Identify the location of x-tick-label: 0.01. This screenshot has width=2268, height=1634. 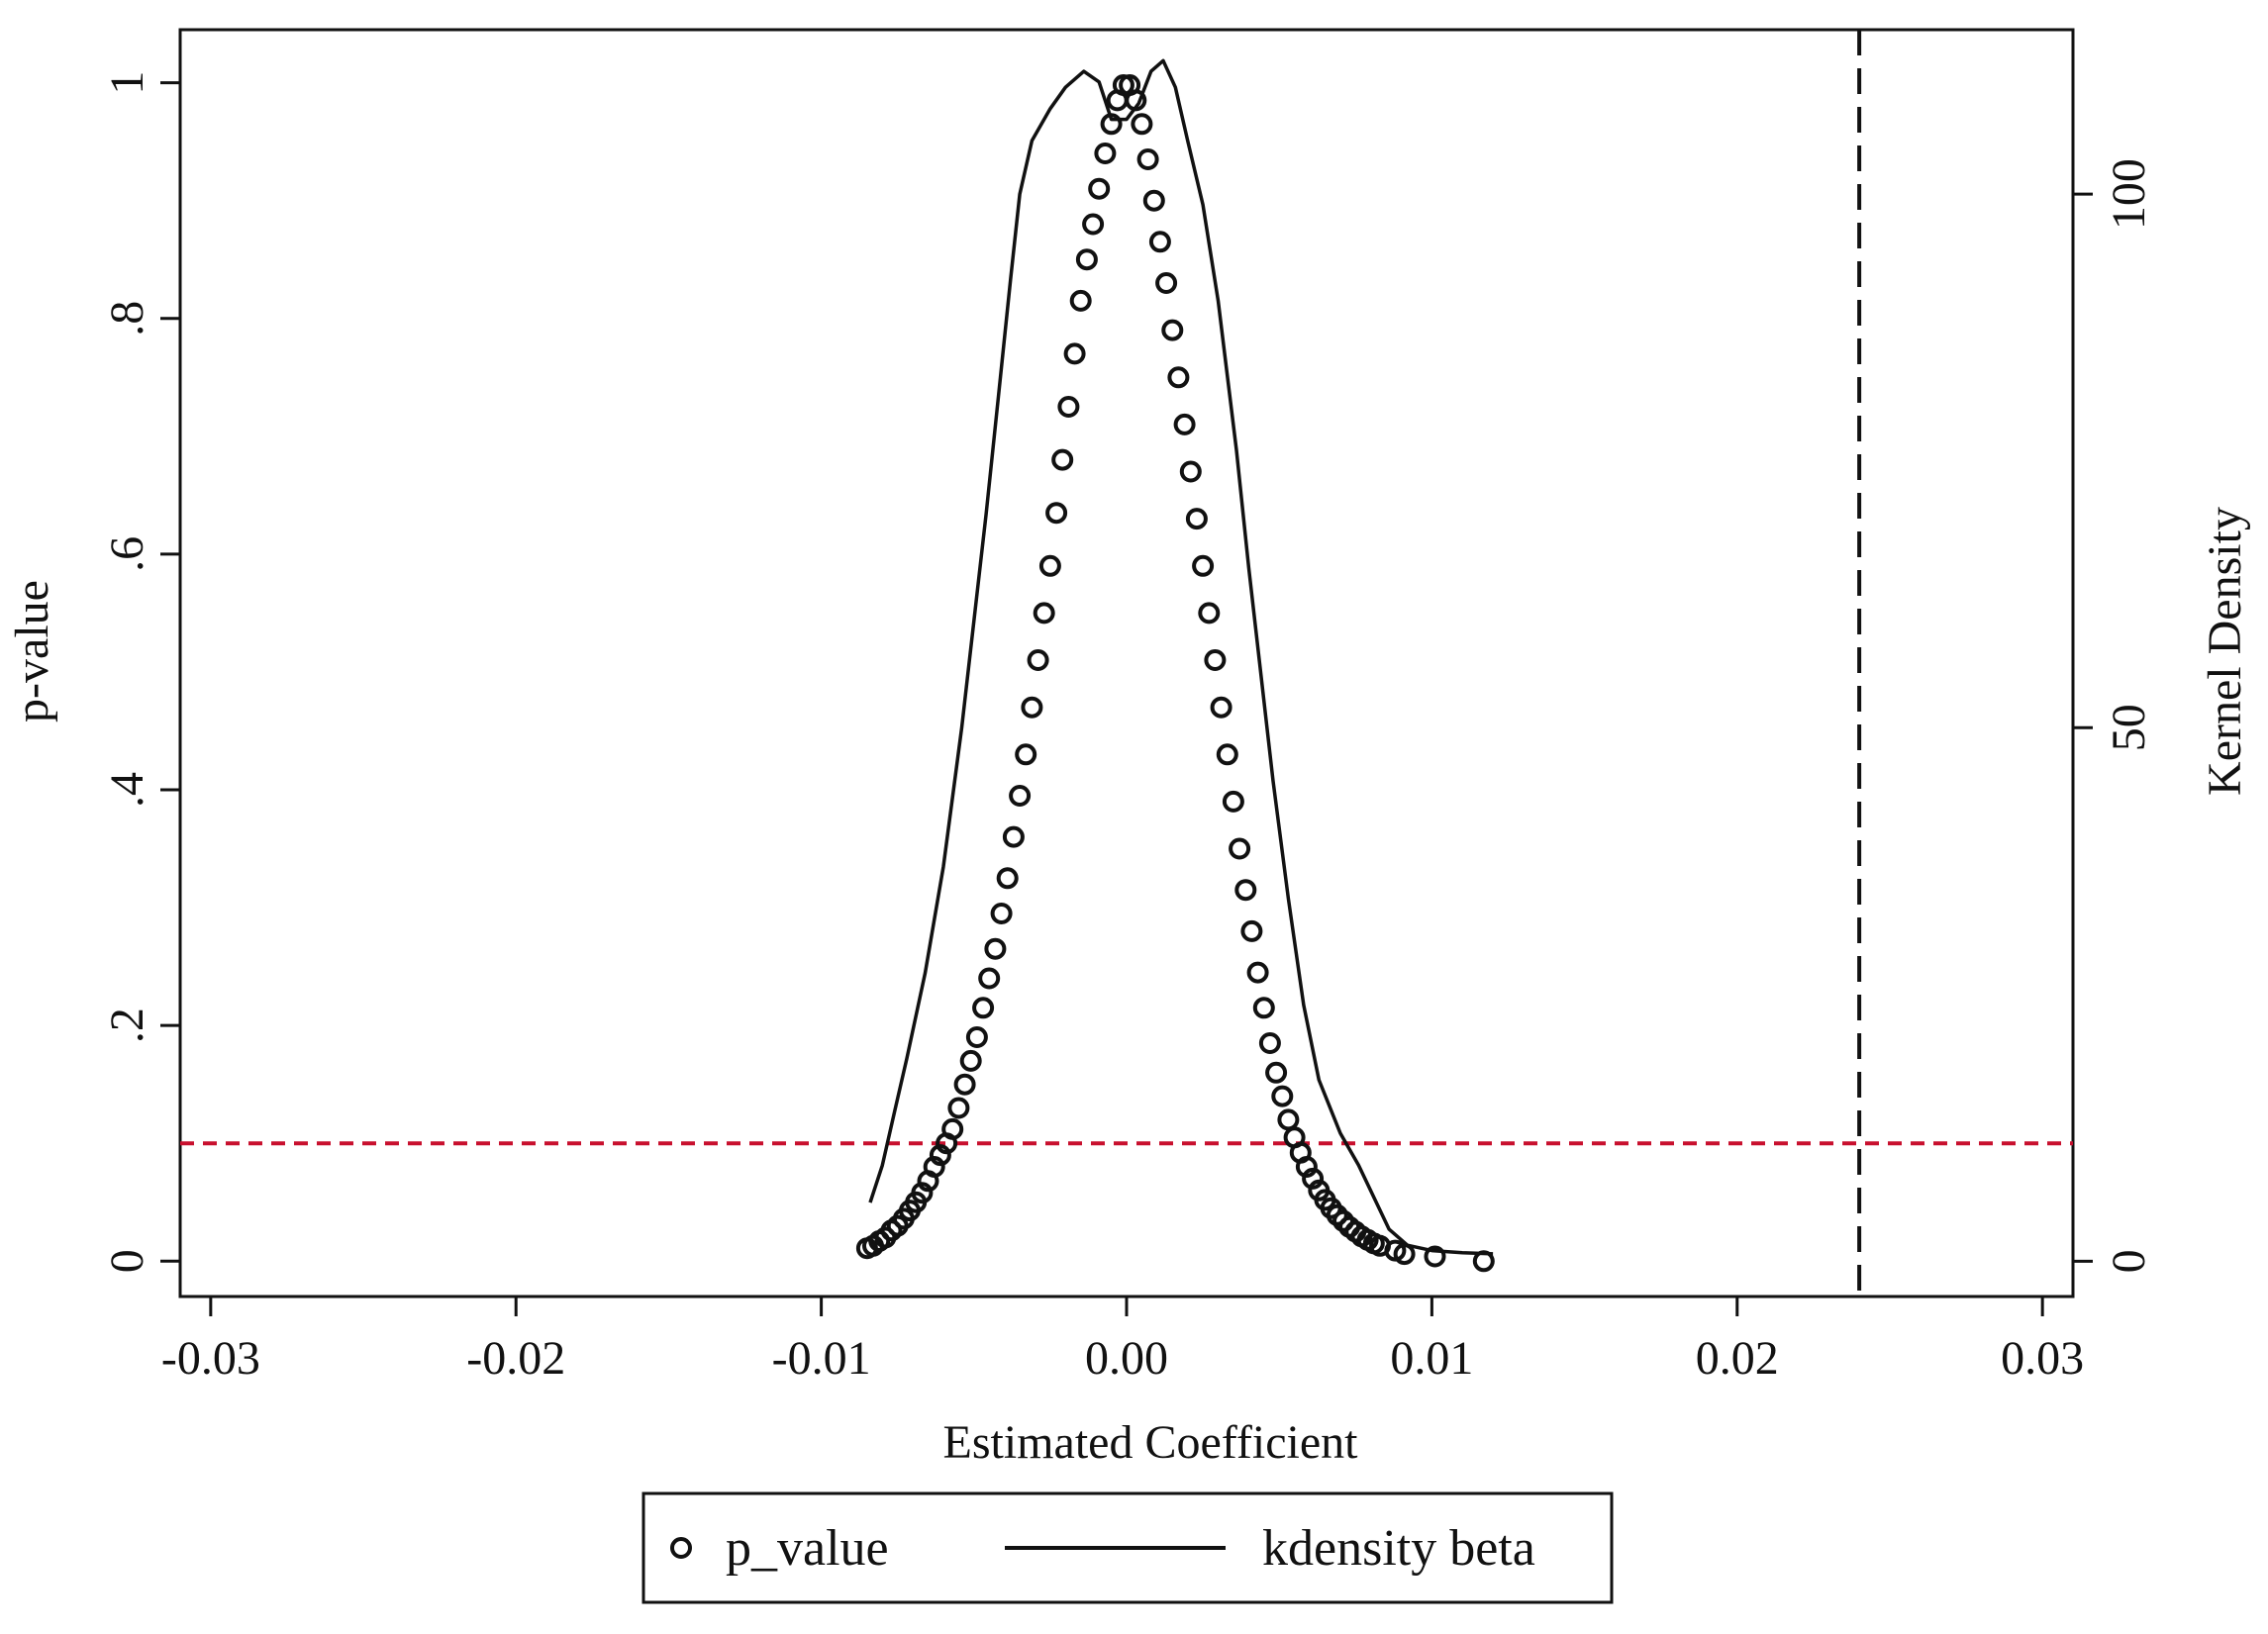
(1431, 1358).